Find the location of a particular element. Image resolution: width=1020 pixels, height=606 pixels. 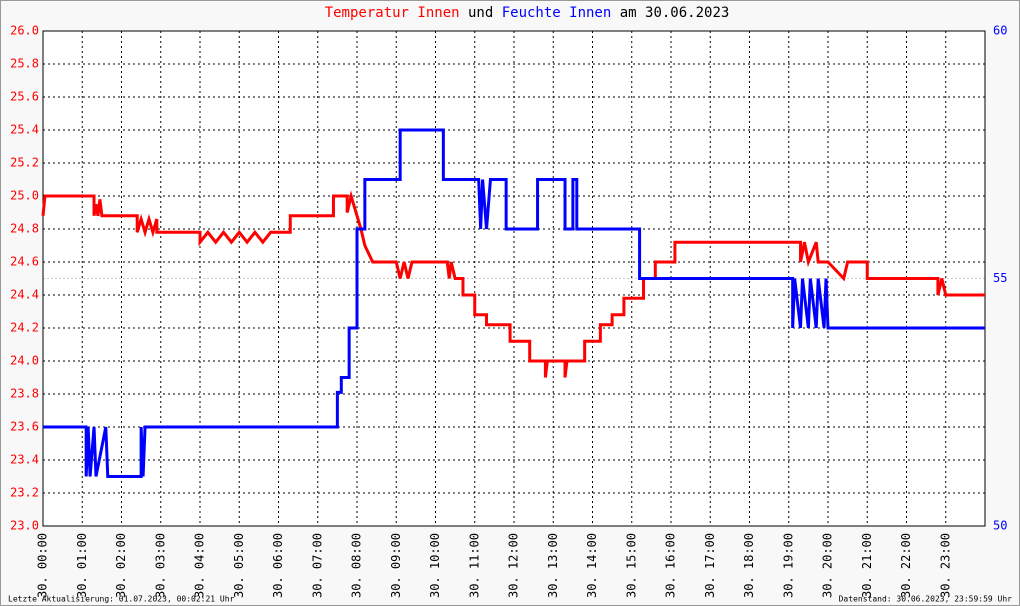

title-part: und is located at coordinates (480, 13).